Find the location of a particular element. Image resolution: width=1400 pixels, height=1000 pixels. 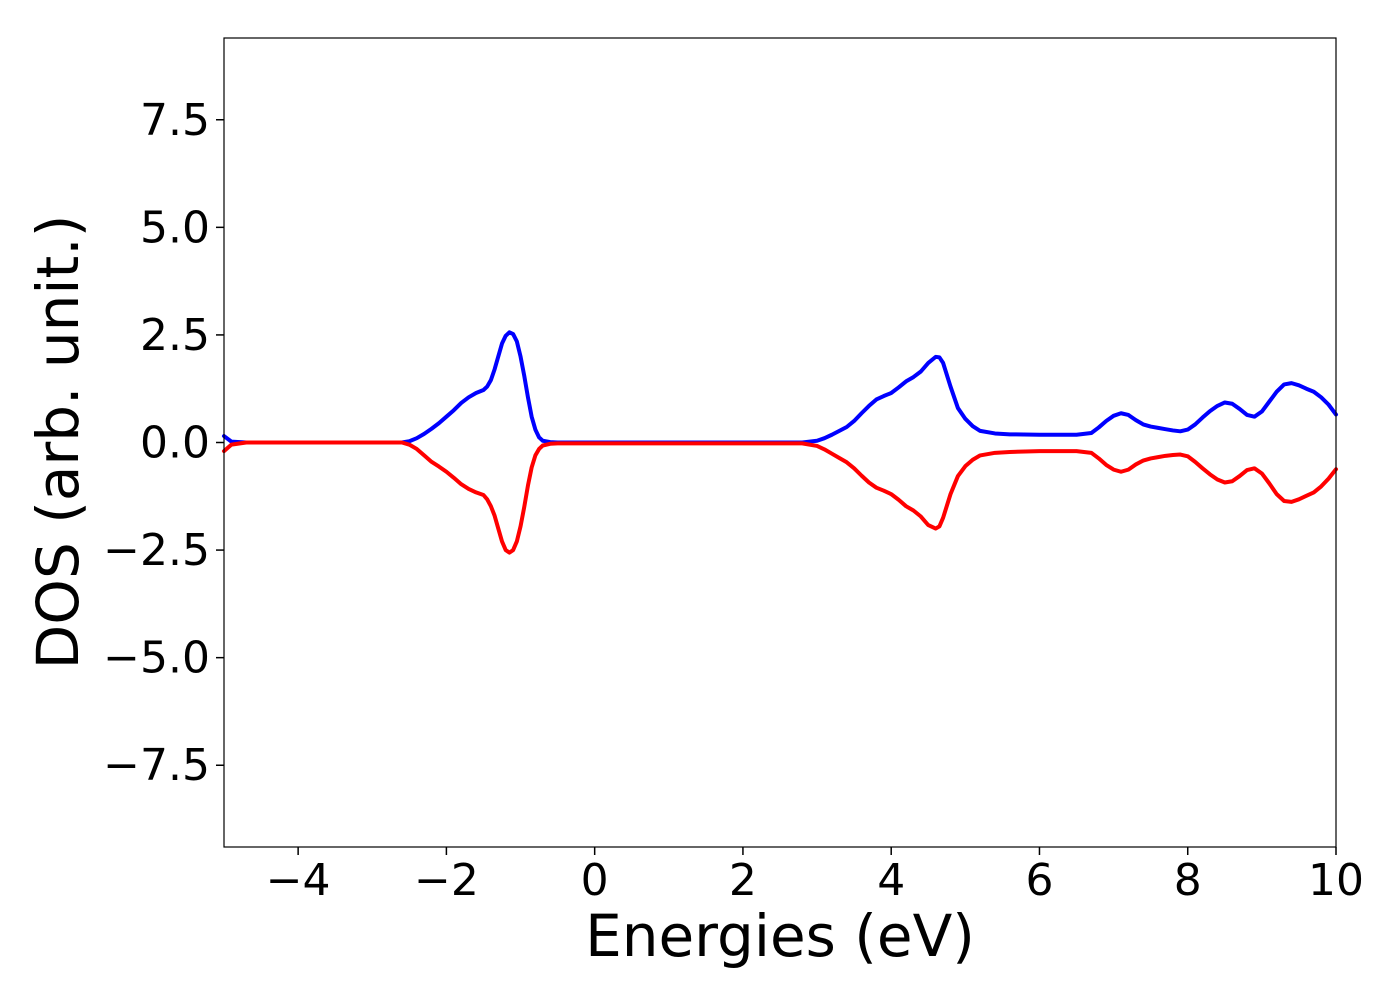

x-tick-label: −4 is located at coordinates (298, 880).